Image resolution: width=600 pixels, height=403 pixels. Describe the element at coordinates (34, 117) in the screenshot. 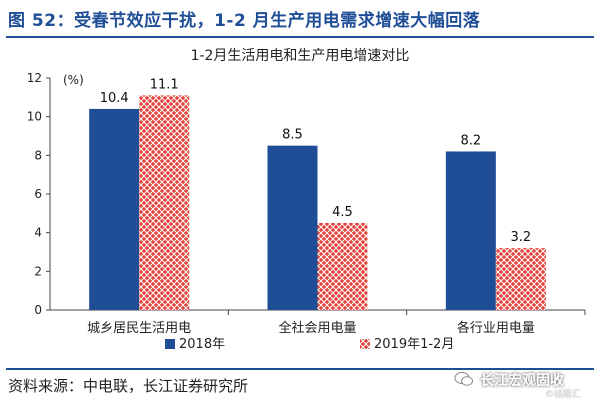

I see `y-tick-label: 10` at that location.